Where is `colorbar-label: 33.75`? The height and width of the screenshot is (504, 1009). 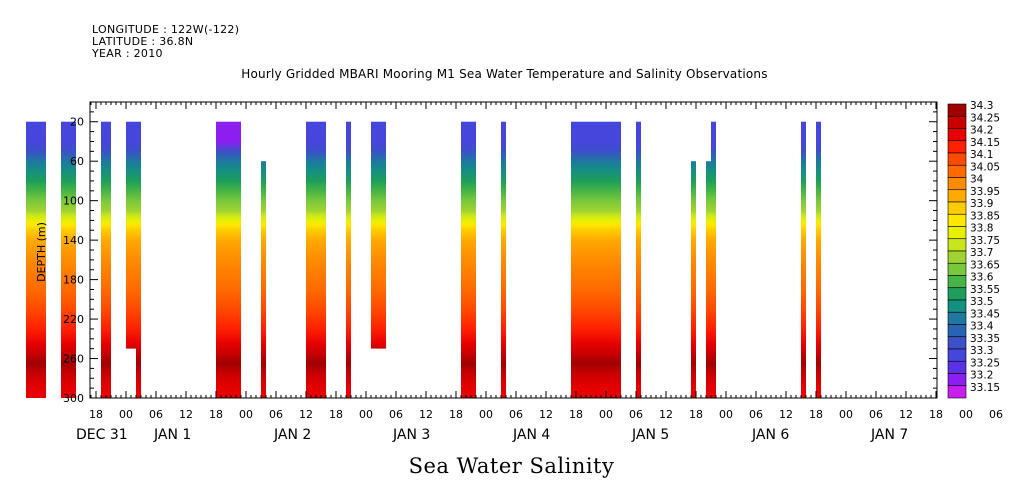 colorbar-label: 33.75 is located at coordinates (985, 241).